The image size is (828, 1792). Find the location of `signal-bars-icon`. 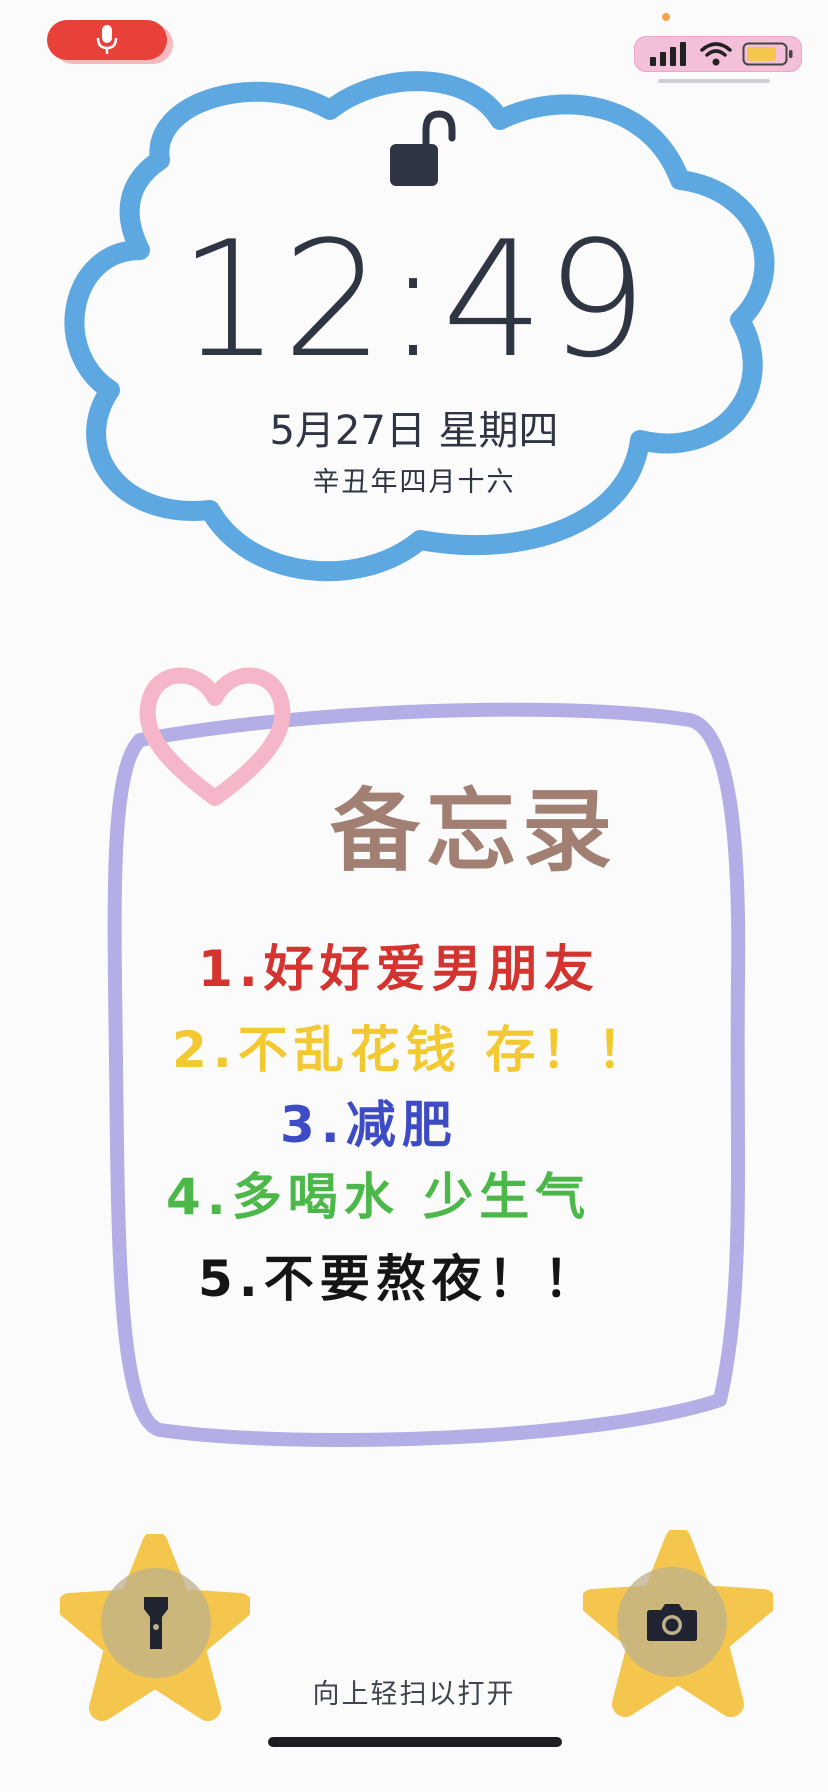

signal-bars-icon is located at coordinates (668, 54).